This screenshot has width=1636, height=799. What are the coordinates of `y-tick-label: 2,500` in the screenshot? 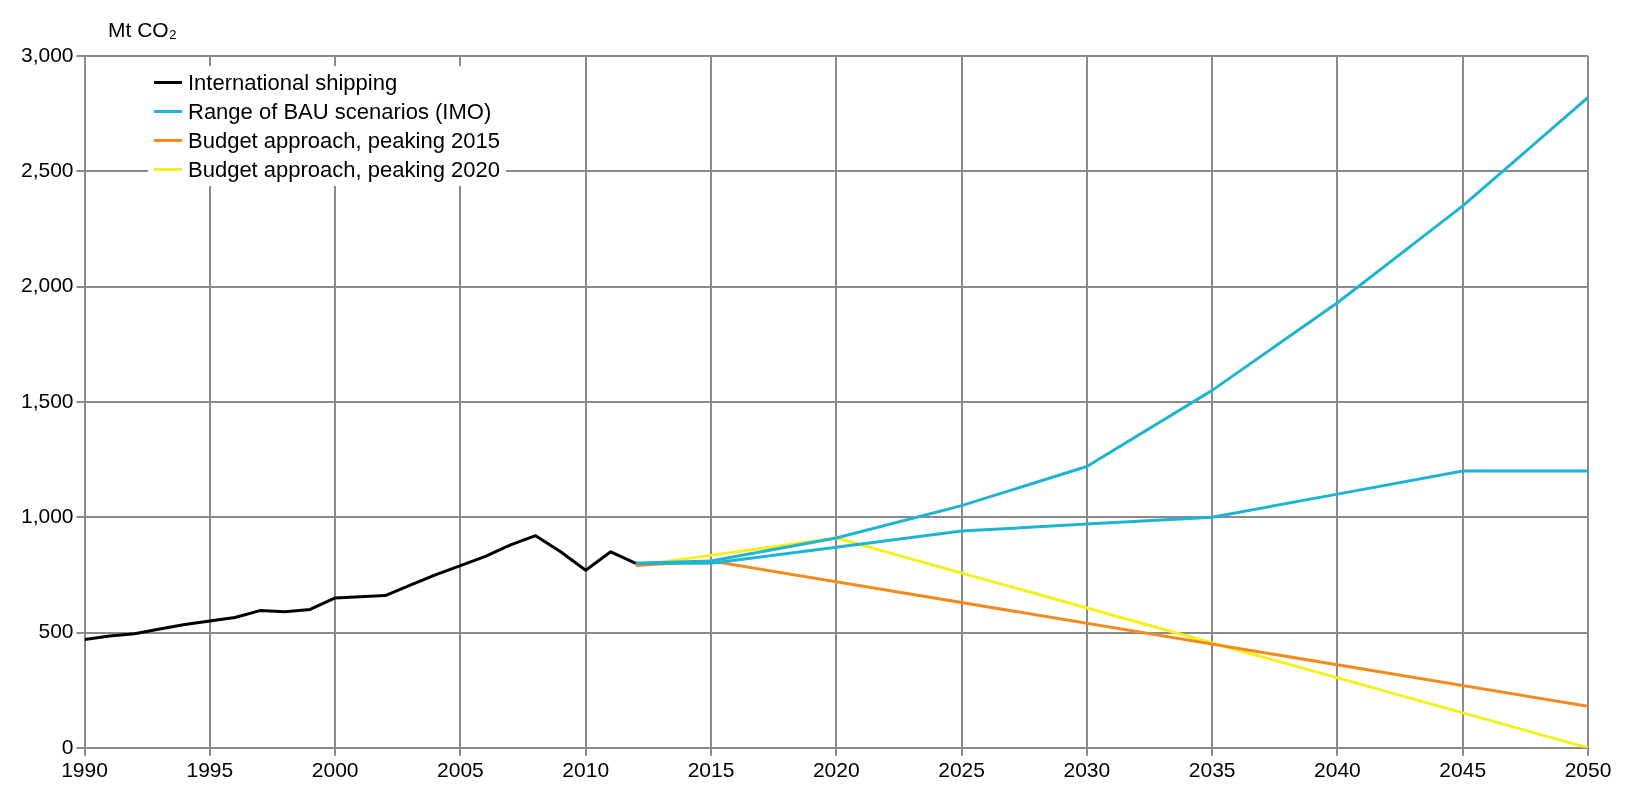 It's located at (47, 170).